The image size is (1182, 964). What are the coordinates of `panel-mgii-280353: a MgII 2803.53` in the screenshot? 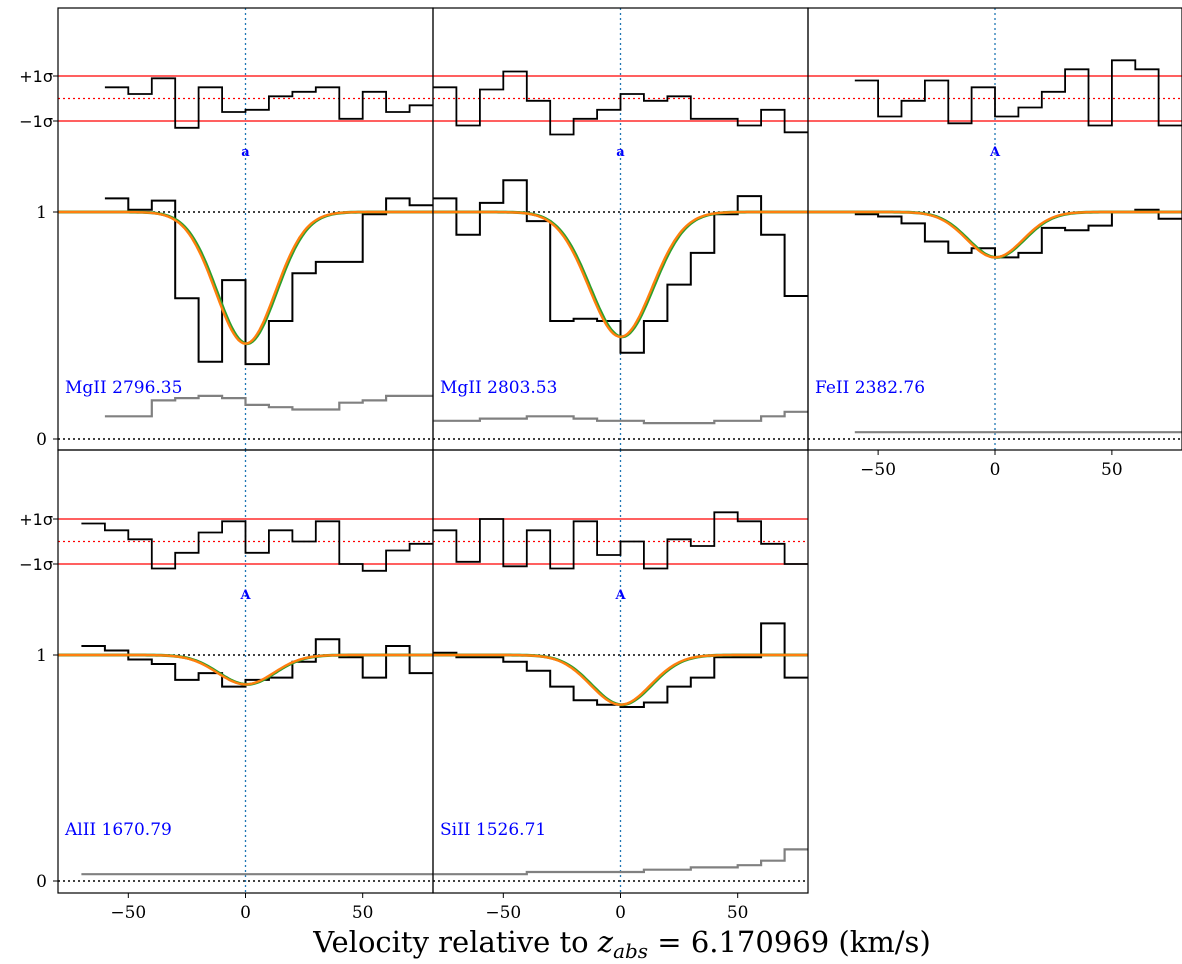 It's located at (620, 229).